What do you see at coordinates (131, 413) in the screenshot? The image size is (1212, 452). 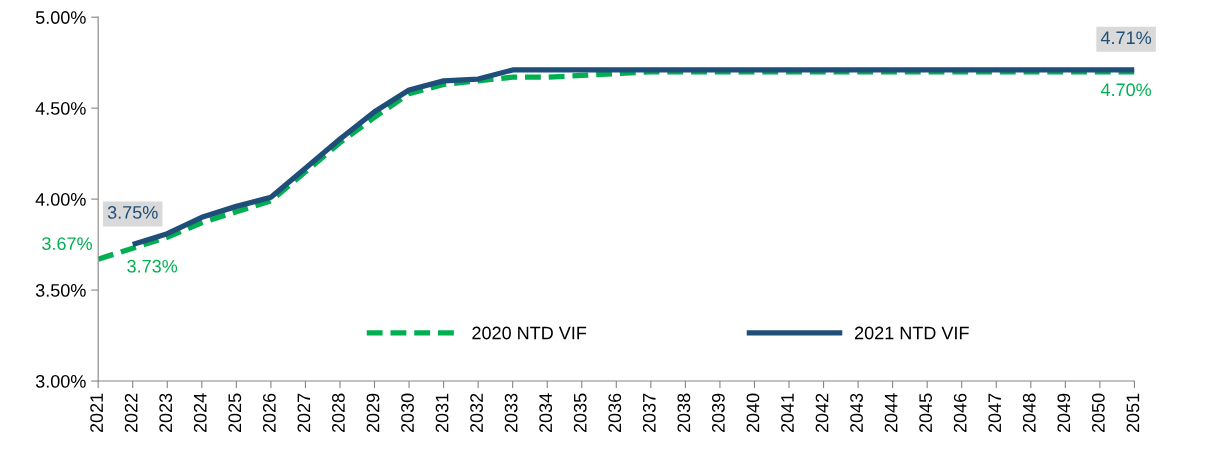 I see `x-tick-label: 2022` at bounding box center [131, 413].